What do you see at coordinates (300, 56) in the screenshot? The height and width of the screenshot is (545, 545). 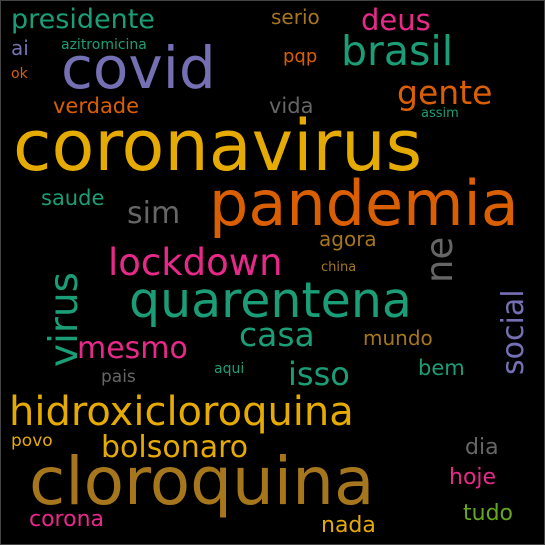 I see `word-pqp: pqp` at bounding box center [300, 56].